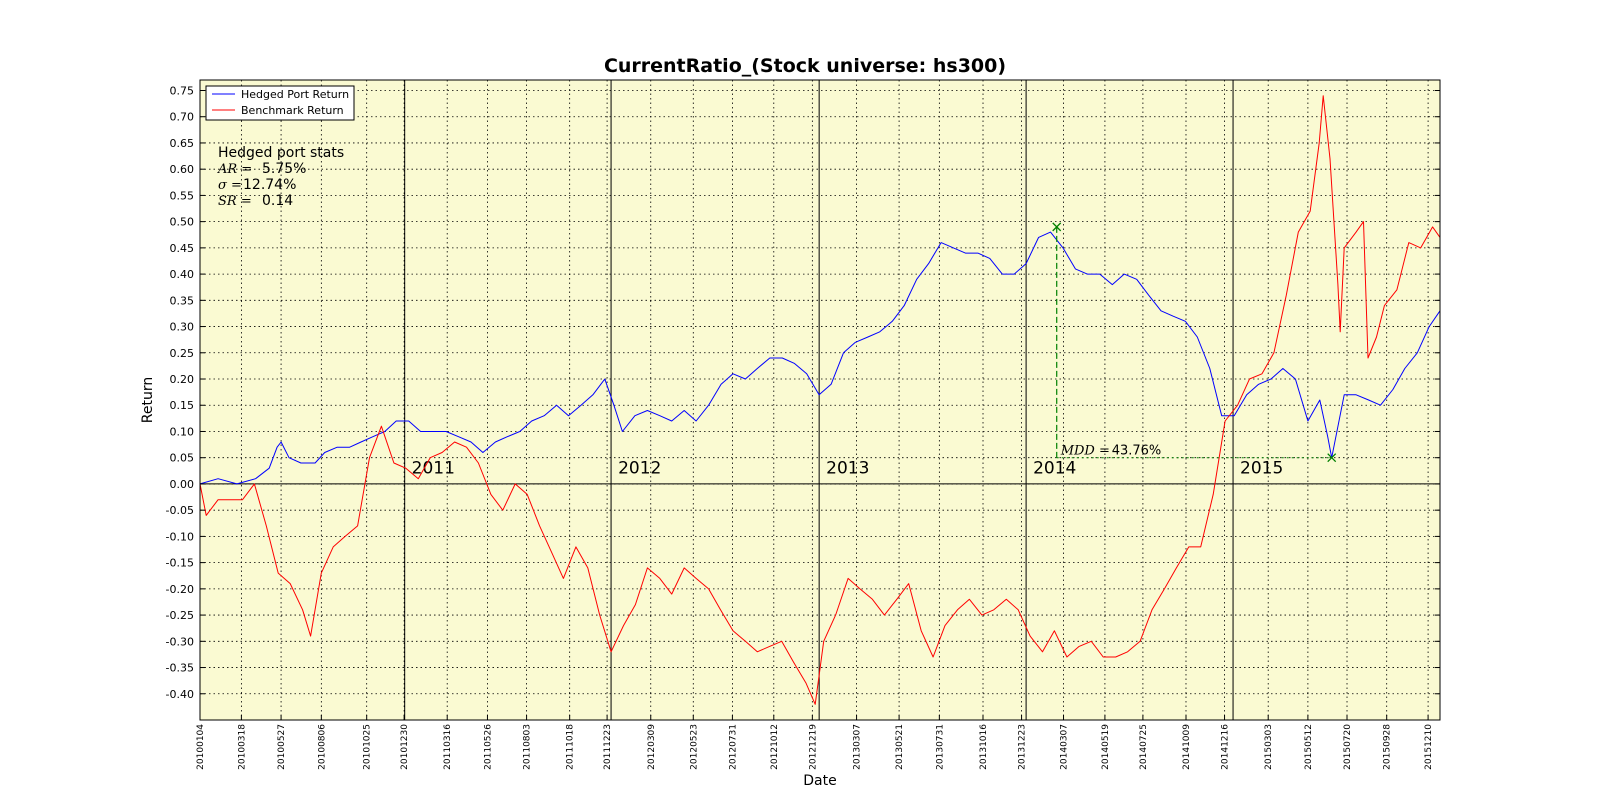  Describe the element at coordinates (805, 66) in the screenshot. I see `chart-title: CurrentRatio_(Stock universe: hs300)` at that location.